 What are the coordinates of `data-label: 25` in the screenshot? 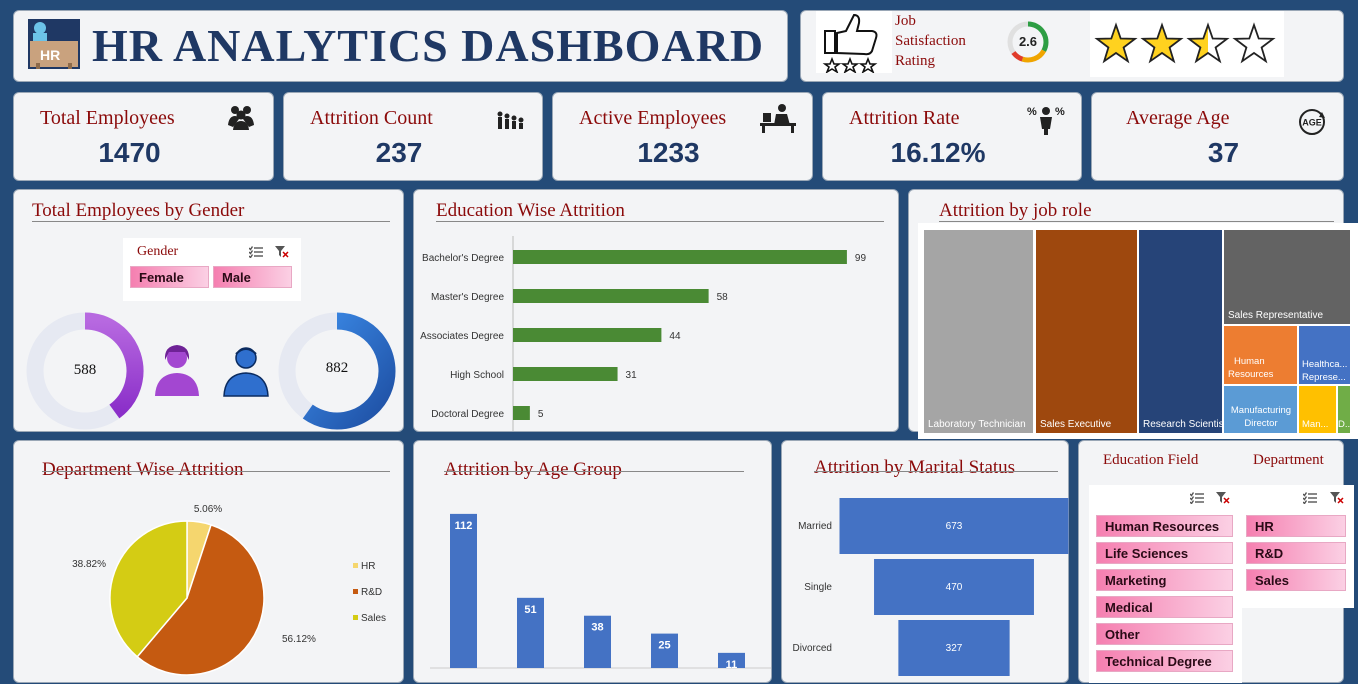 It's located at (664, 646).